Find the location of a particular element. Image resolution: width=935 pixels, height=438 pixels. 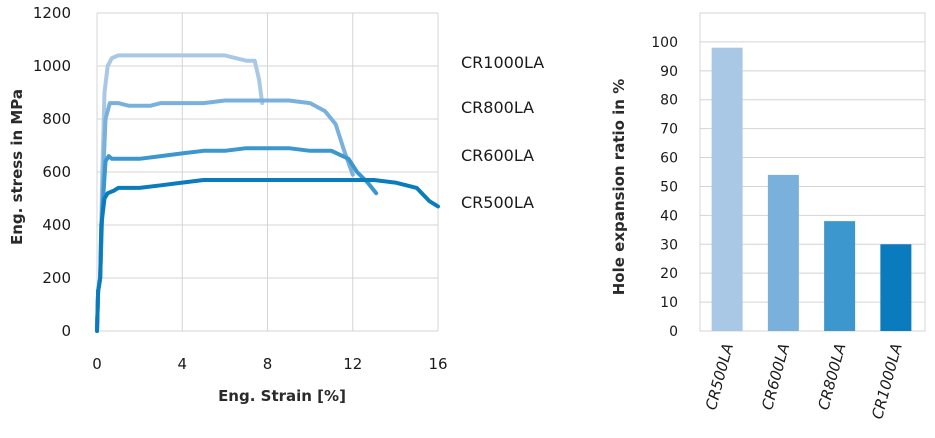

x-tick-label: 16 is located at coordinates (437, 364).